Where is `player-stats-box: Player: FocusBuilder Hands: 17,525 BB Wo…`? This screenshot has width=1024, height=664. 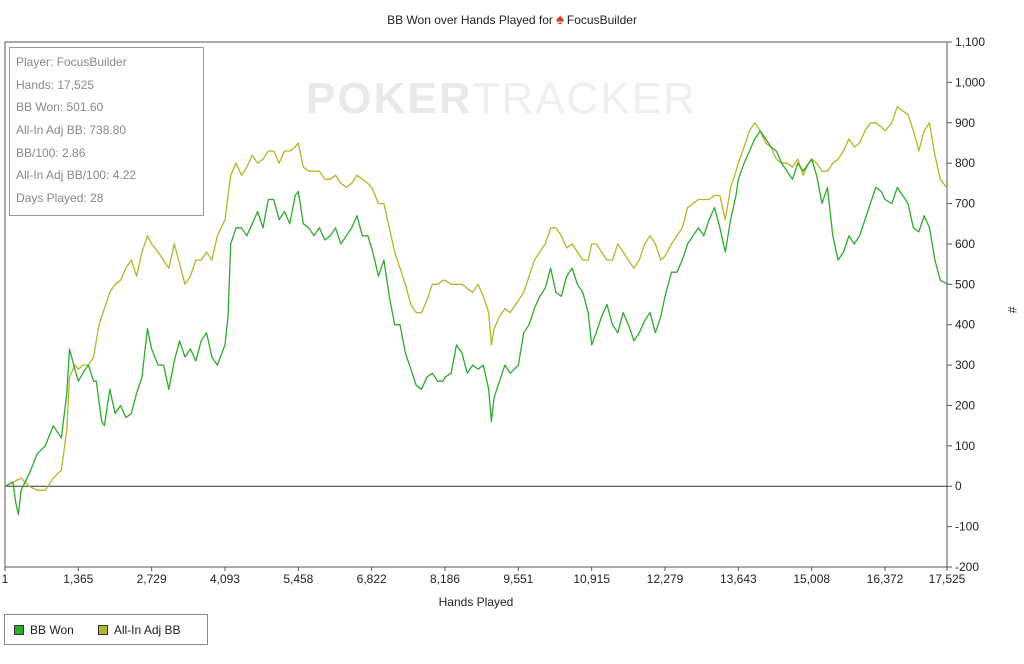
player-stats-box: Player: FocusBuilder Hands: 17,525 BB Wo… is located at coordinates (106, 131).